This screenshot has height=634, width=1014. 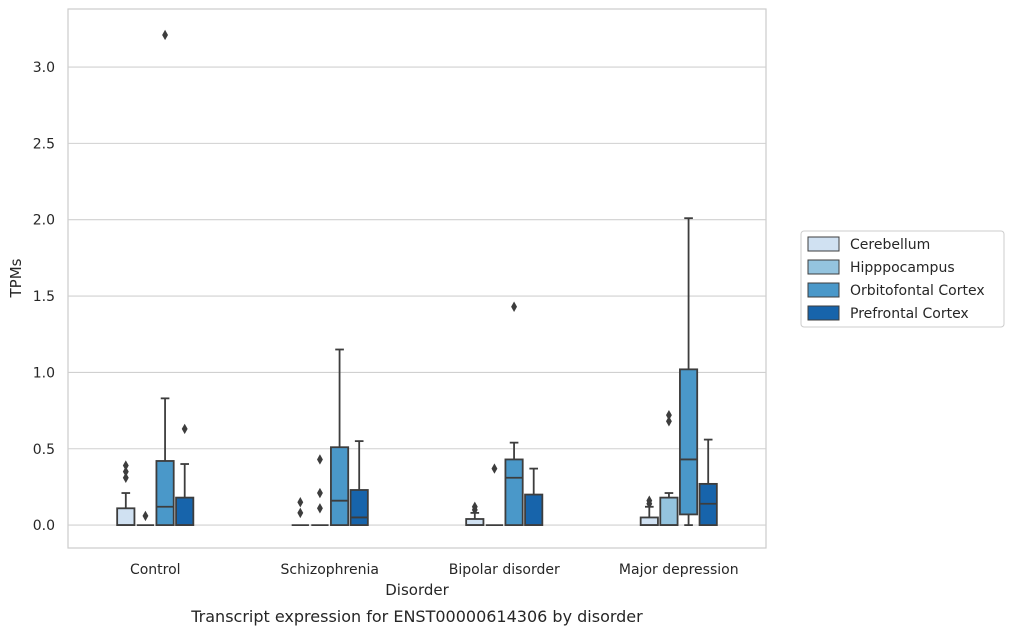 What do you see at coordinates (359, 483) in the screenshot?
I see `box-schizophrenia-prefrontal-cortex` at bounding box center [359, 483].